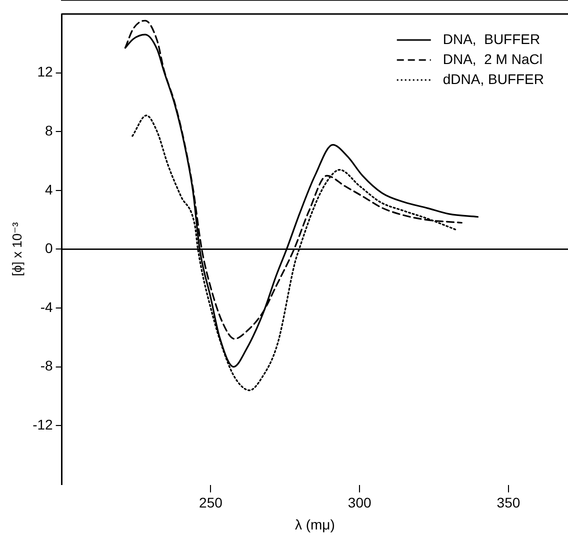 This screenshot has width=568, height=542. I want to click on y-tick-label: -12, so click(43, 424).